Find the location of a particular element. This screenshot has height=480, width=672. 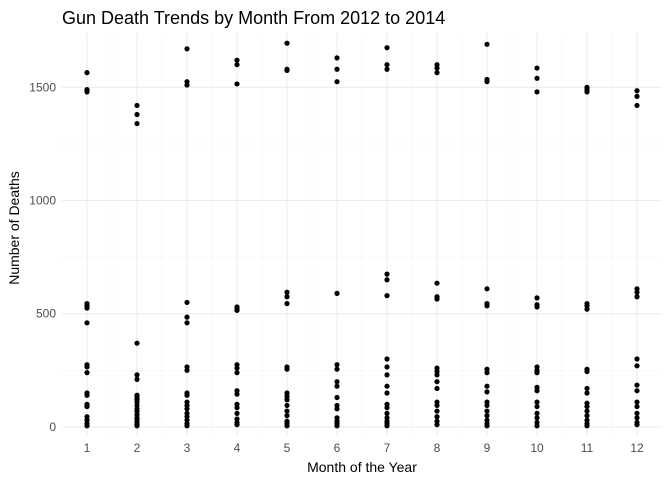

x-tick-label: 10 is located at coordinates (537, 448).